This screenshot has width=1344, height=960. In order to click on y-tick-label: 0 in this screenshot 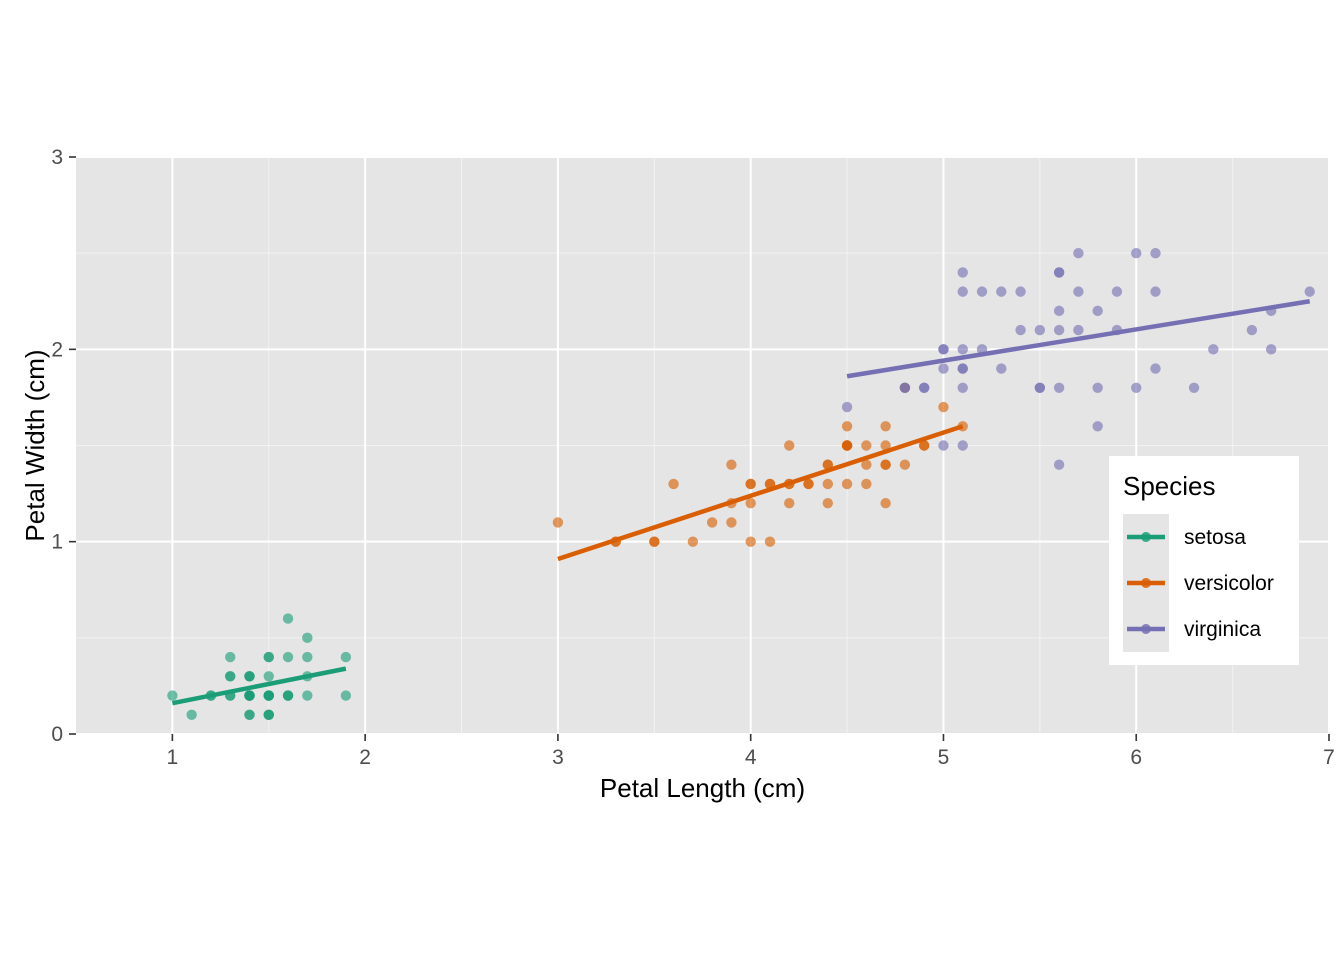, I will do `click(57, 734)`.